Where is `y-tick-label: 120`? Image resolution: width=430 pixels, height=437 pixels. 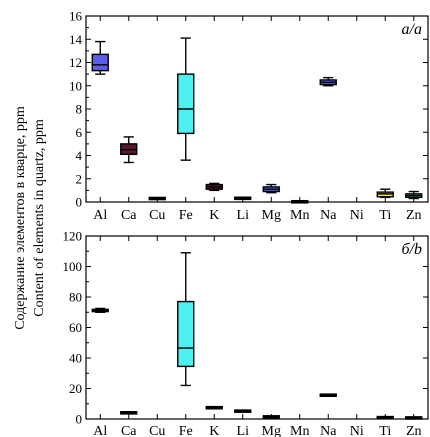 y-tick-label: 120 is located at coordinates (73, 236).